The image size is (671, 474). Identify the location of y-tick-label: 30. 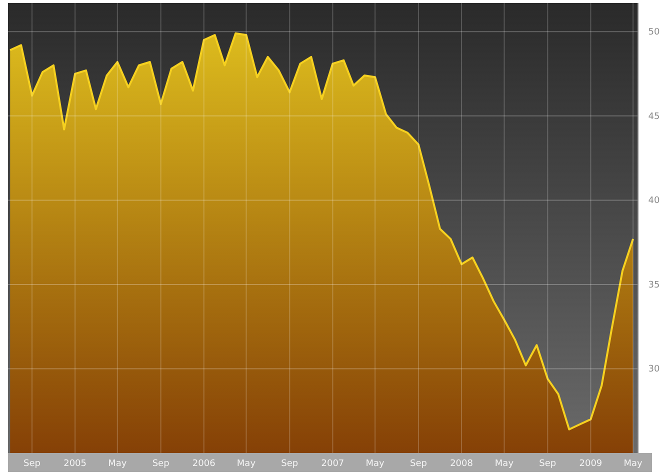
(654, 369).